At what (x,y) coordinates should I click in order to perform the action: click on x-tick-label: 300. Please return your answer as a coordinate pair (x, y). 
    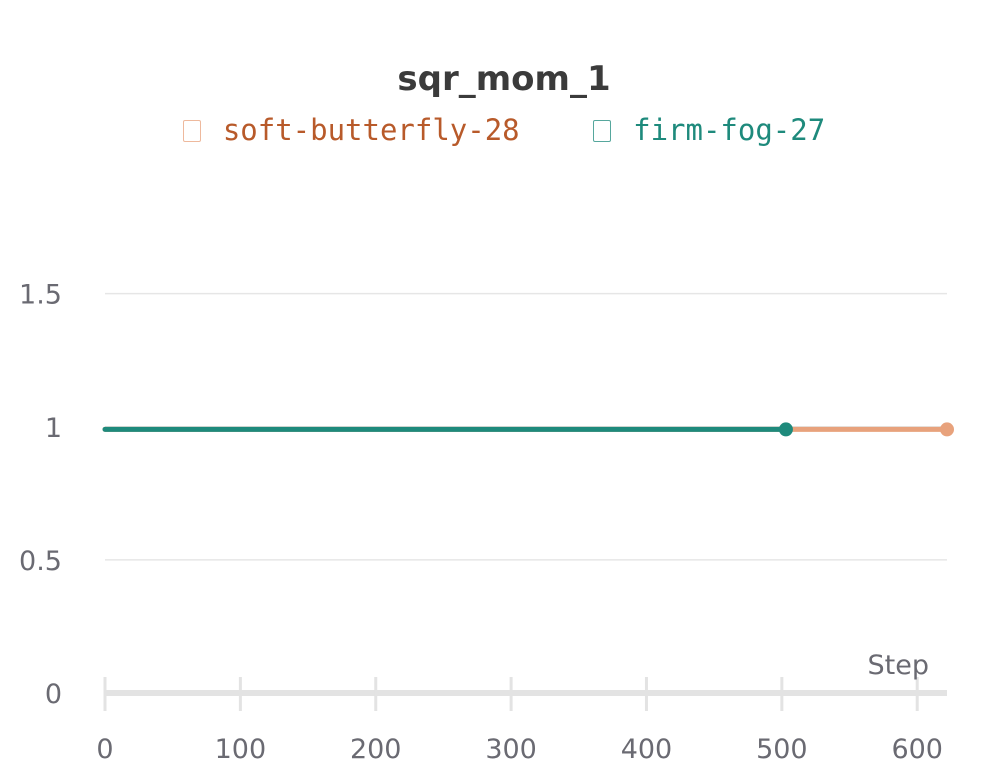
    Looking at the image, I should click on (511, 749).